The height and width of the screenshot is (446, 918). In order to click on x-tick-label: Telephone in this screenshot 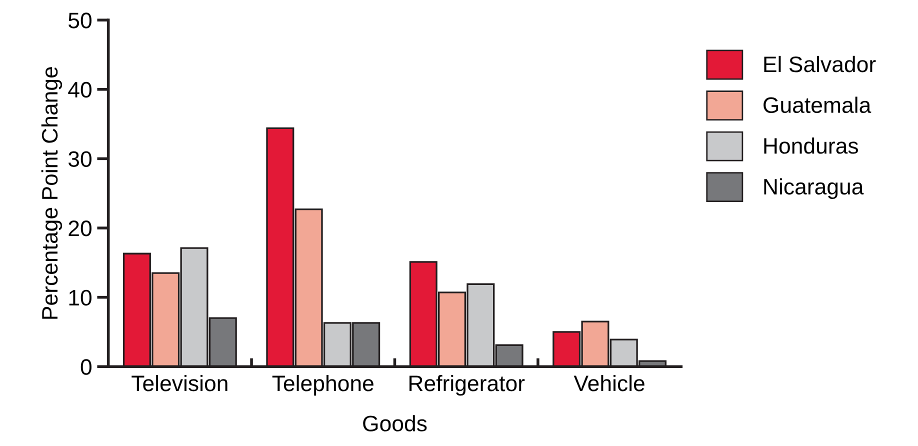, I will do `click(323, 385)`.